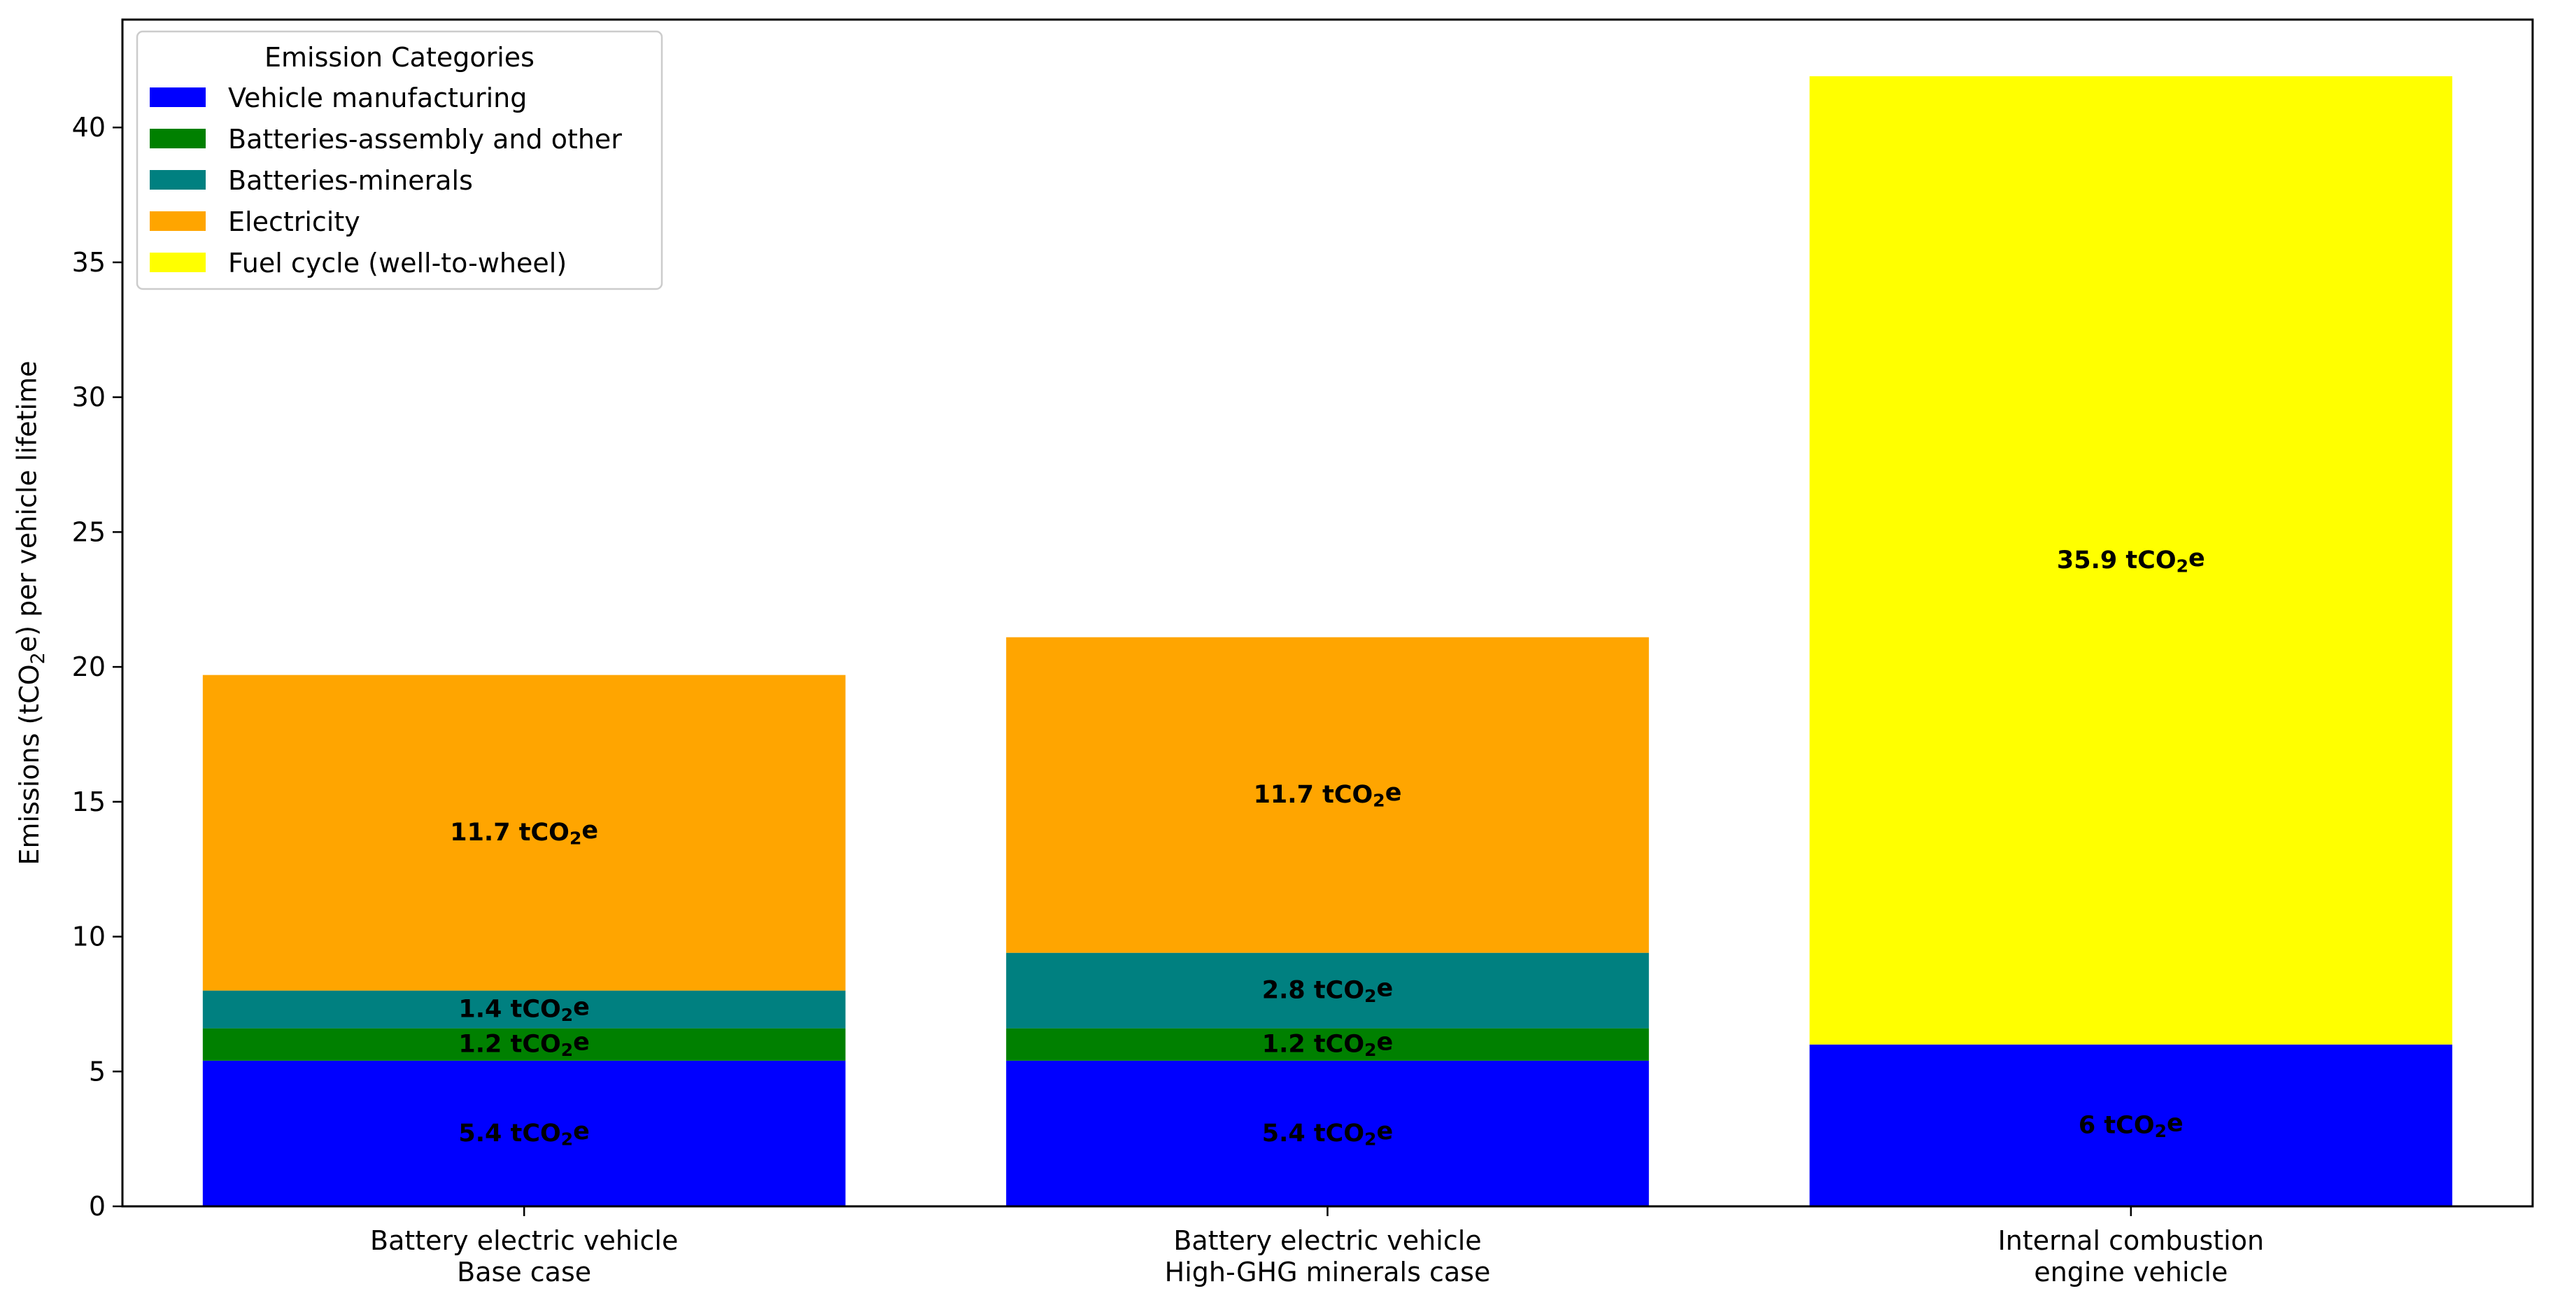 The width and height of the screenshot is (2576, 1298). Describe the element at coordinates (524, 1273) in the screenshot. I see `x-tick-label: Base case` at that location.